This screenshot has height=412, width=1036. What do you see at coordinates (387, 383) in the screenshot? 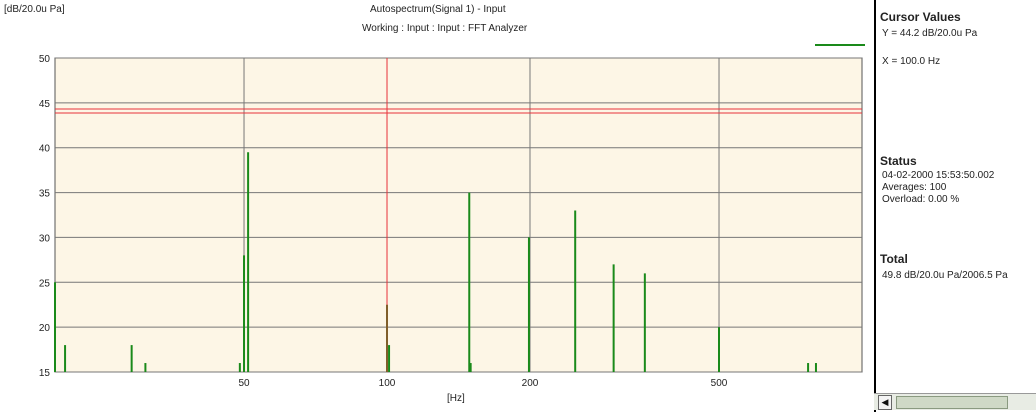
I see `x-tick-label: 100` at bounding box center [387, 383].